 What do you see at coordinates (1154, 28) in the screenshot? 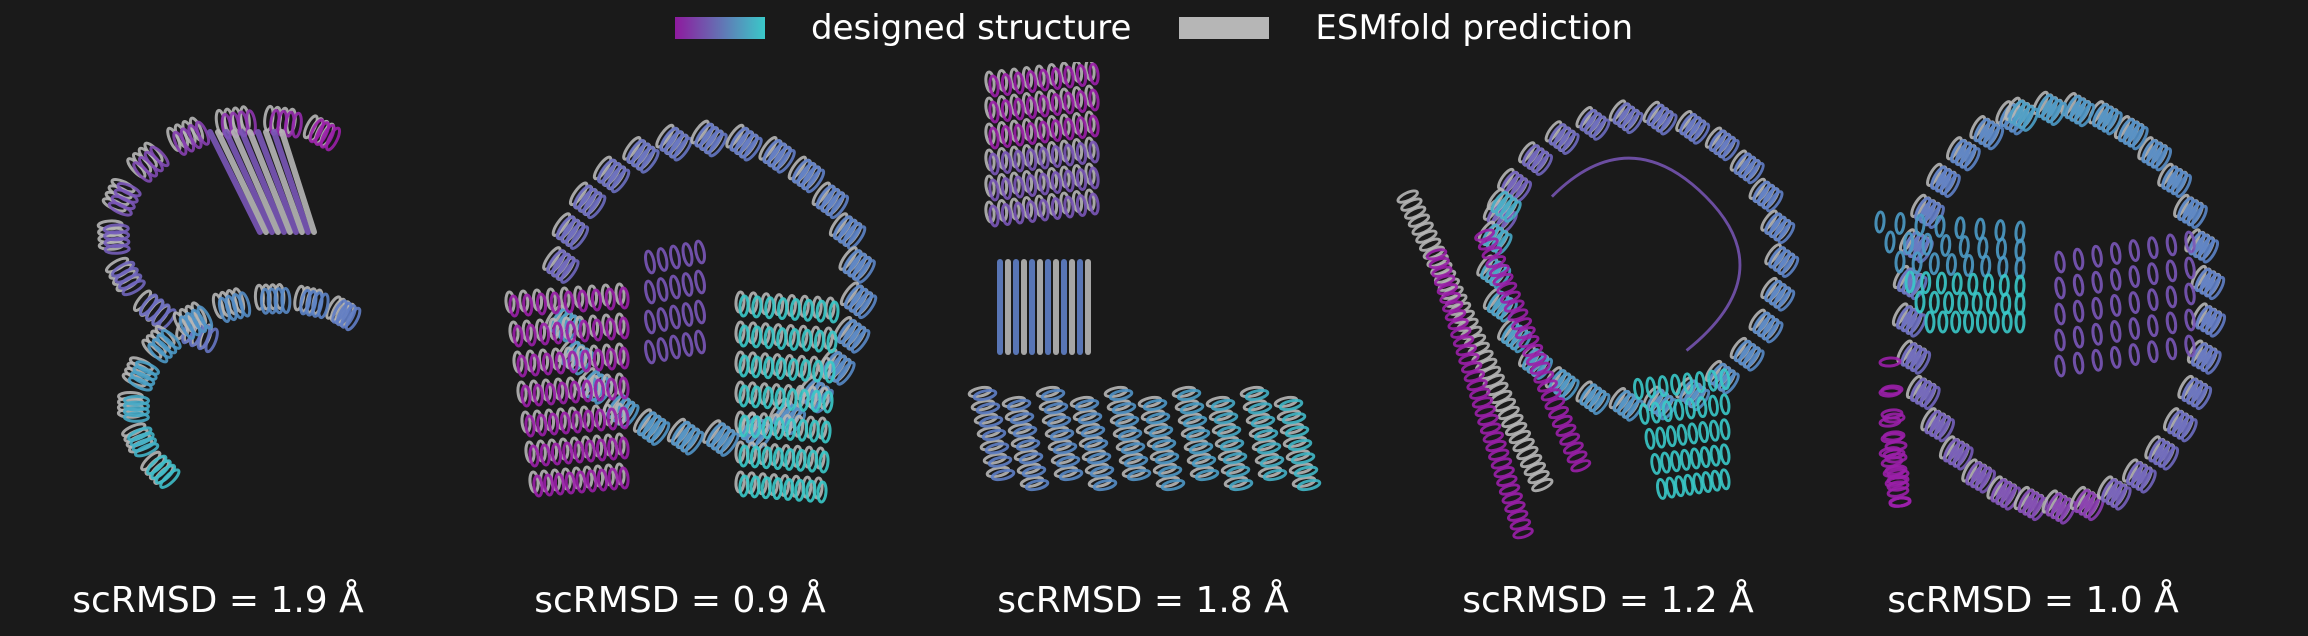
I see `legend: designed structure ESMfold prediction` at bounding box center [1154, 28].